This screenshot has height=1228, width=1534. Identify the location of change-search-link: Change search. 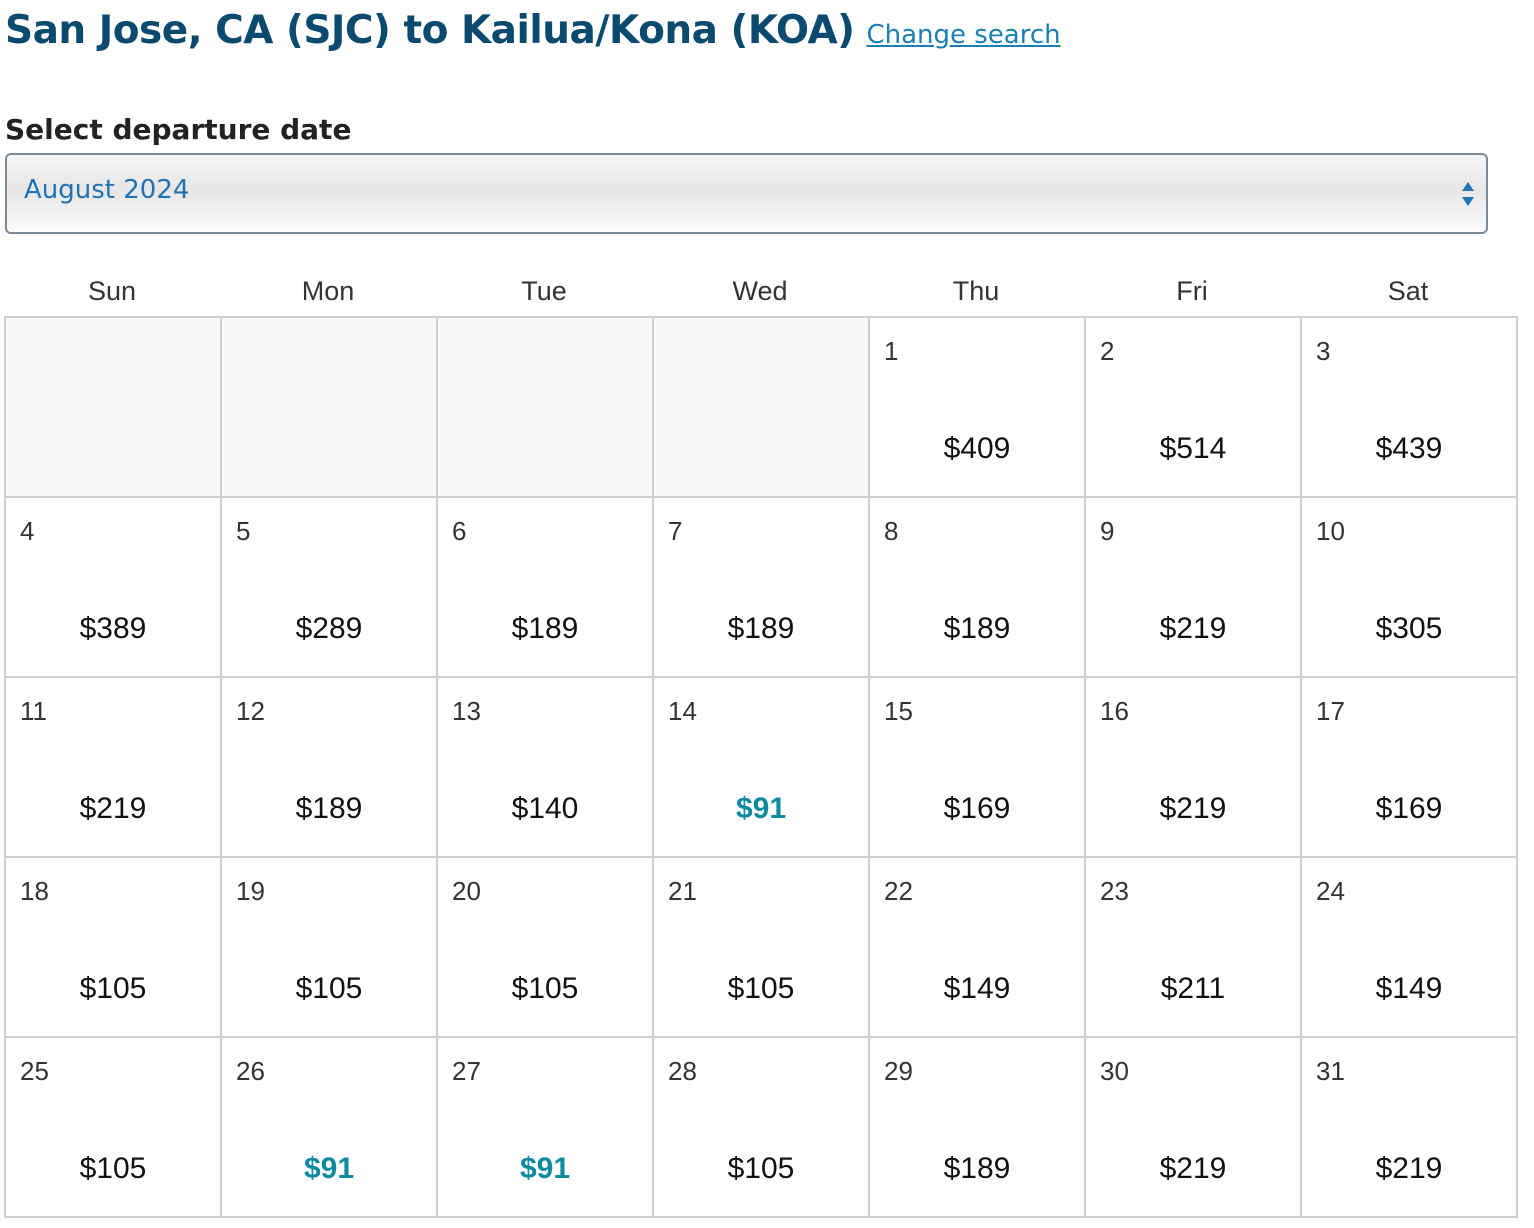
(963, 35).